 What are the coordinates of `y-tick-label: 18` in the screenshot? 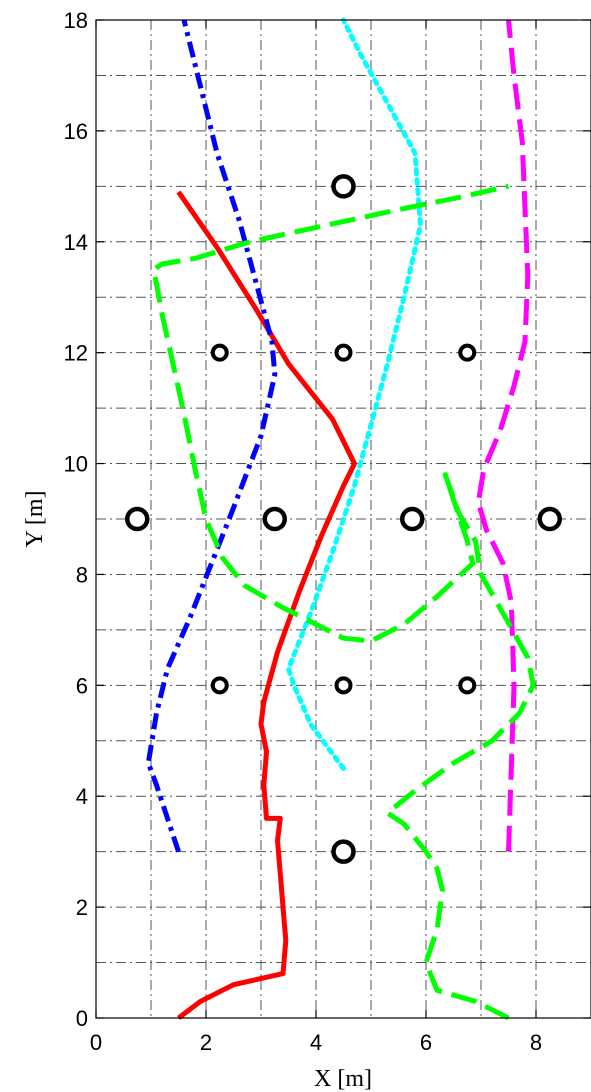 It's located at (76, 20).